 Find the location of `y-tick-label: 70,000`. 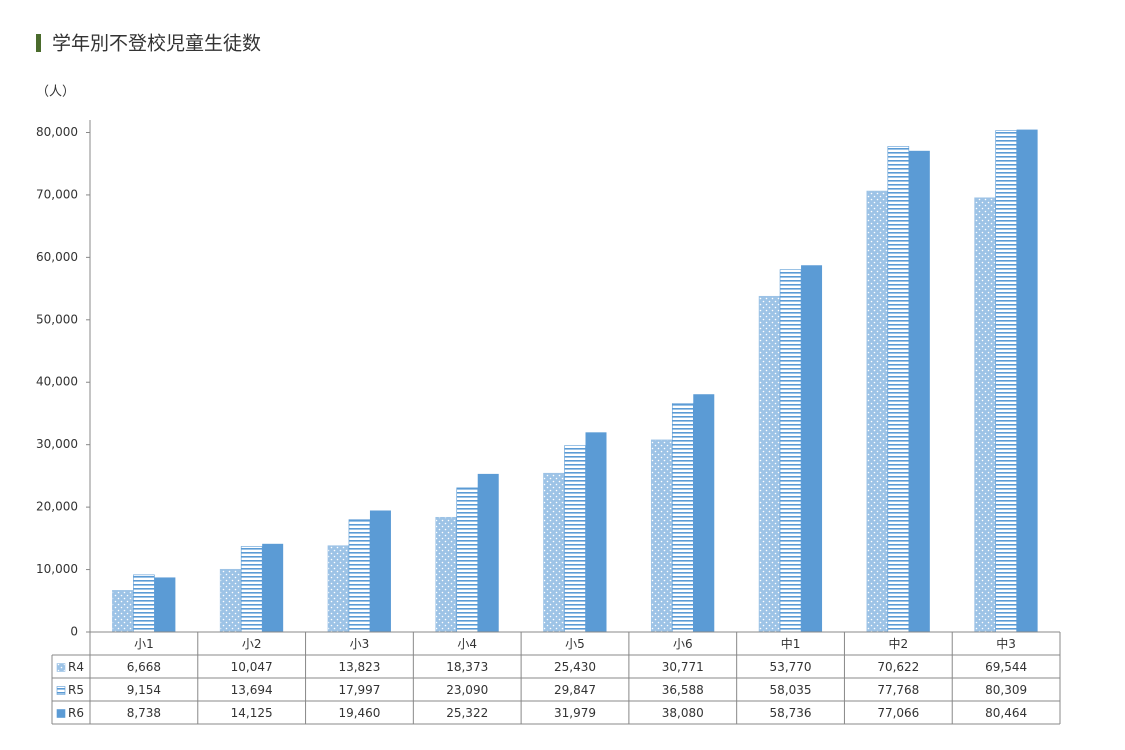

y-tick-label: 70,000 is located at coordinates (57, 194).